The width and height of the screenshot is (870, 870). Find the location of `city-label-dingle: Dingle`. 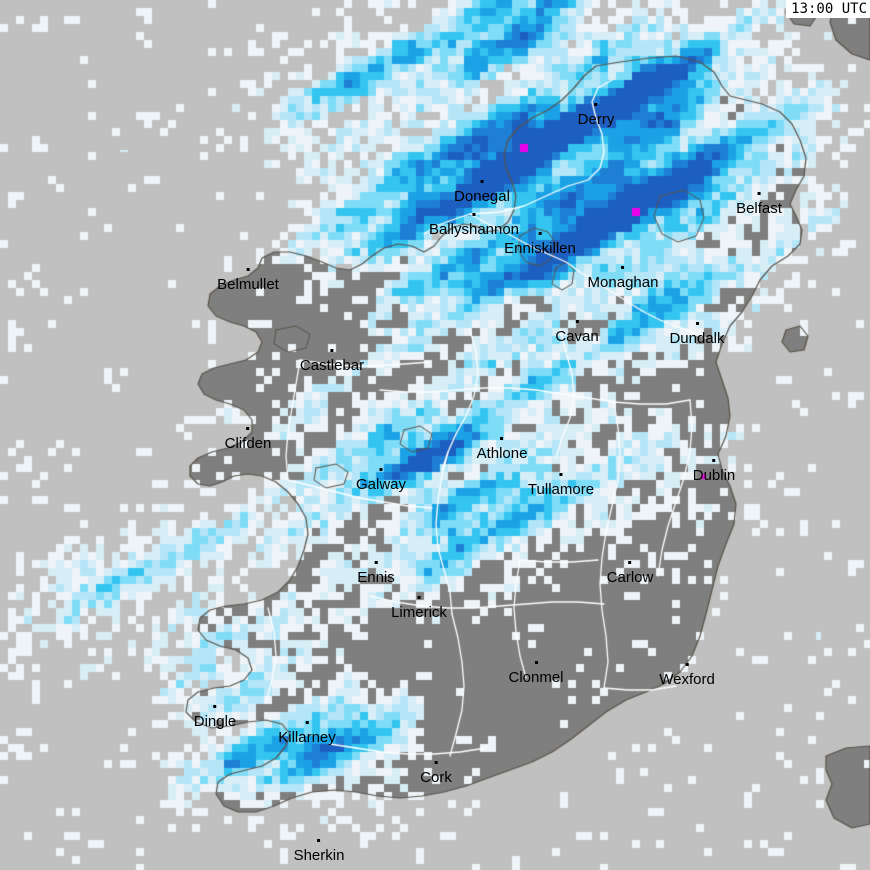

city-label-dingle: Dingle is located at coordinates (215, 717).